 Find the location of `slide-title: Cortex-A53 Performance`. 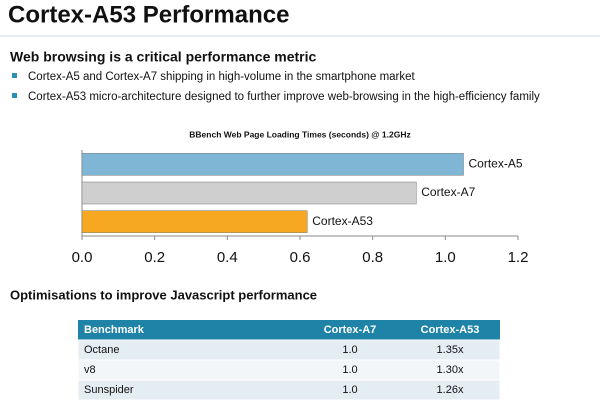

slide-title: Cortex-A53 Performance is located at coordinates (148, 14).